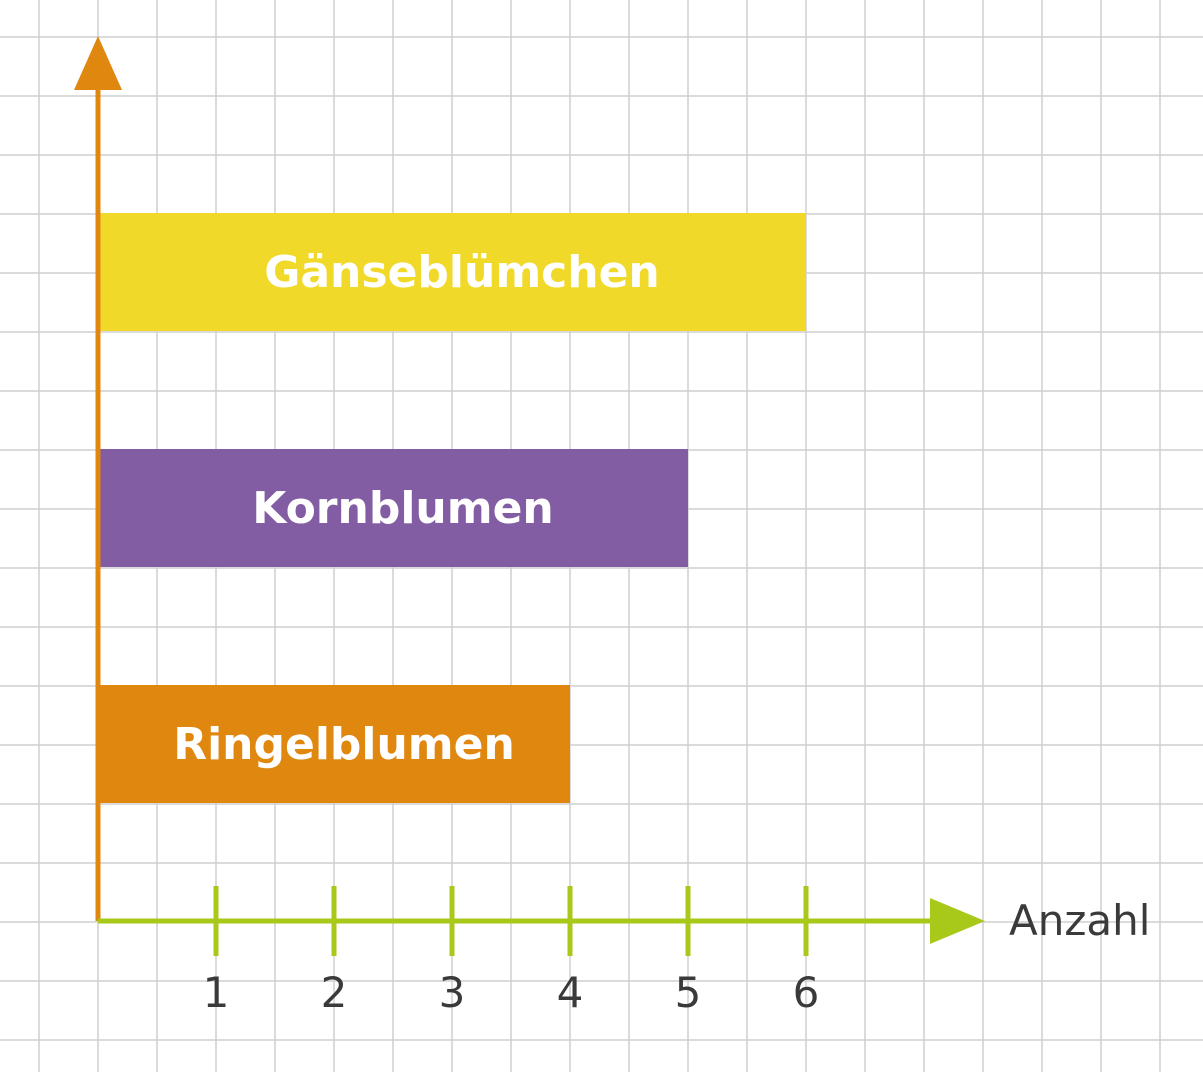  Describe the element at coordinates (957, 921) in the screenshot. I see `x-axis-arrow-icon` at that location.